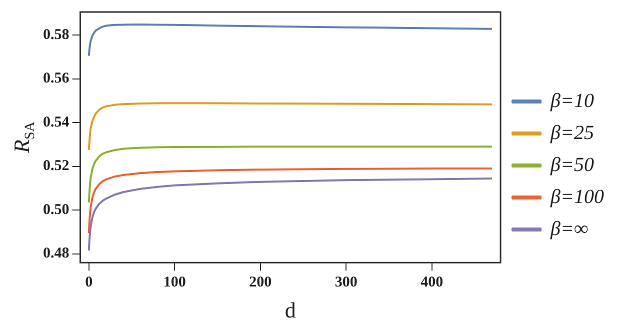 The height and width of the screenshot is (329, 618). Describe the element at coordinates (572, 133) in the screenshot. I see `legend-label: β=25` at that location.